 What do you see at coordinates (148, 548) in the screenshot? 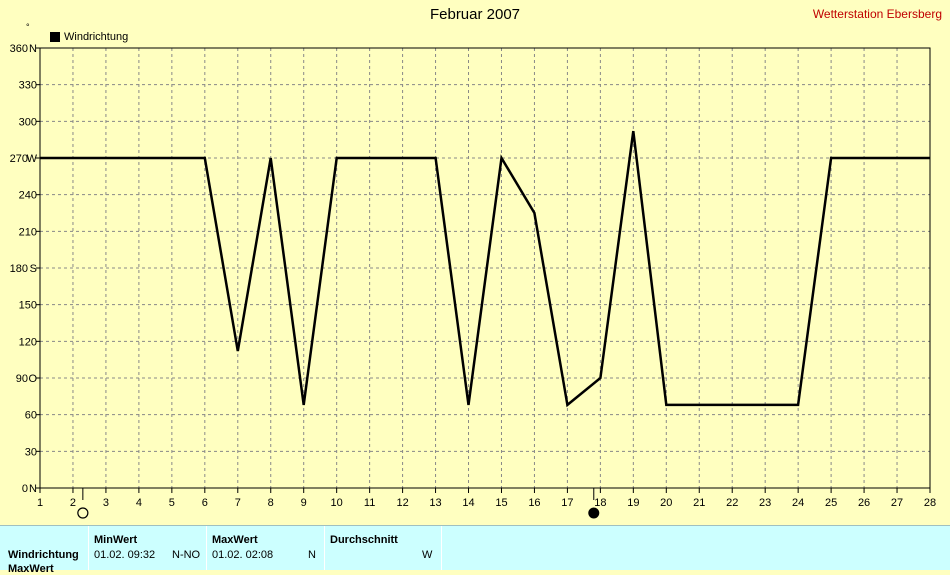
I see `stats-min-column: MinWert 01.02. 09:32 N-NO` at bounding box center [148, 548].